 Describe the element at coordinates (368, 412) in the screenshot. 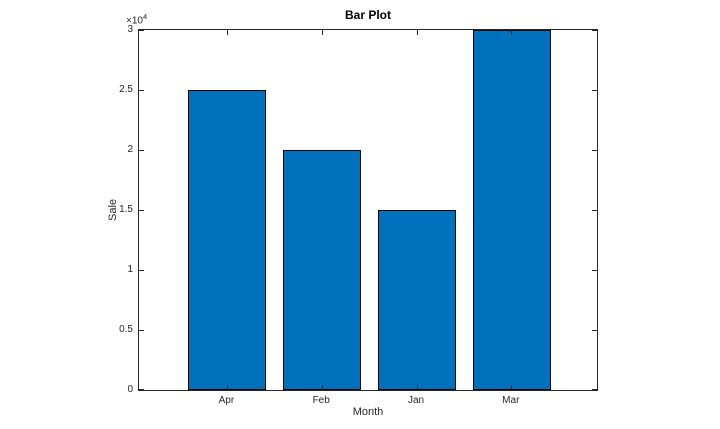

I see `x-axis-label: Month` at that location.